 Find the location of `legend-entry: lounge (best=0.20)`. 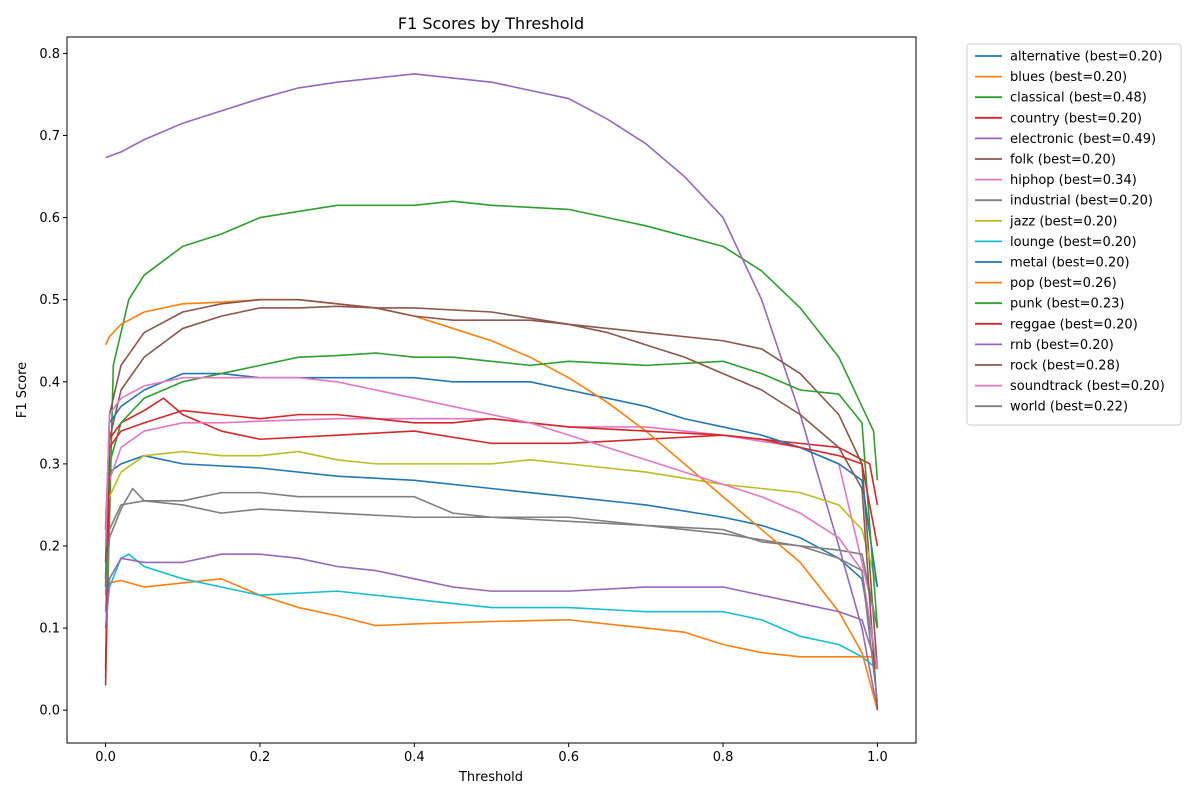

legend-entry: lounge (best=0.20) is located at coordinates (1073, 242).